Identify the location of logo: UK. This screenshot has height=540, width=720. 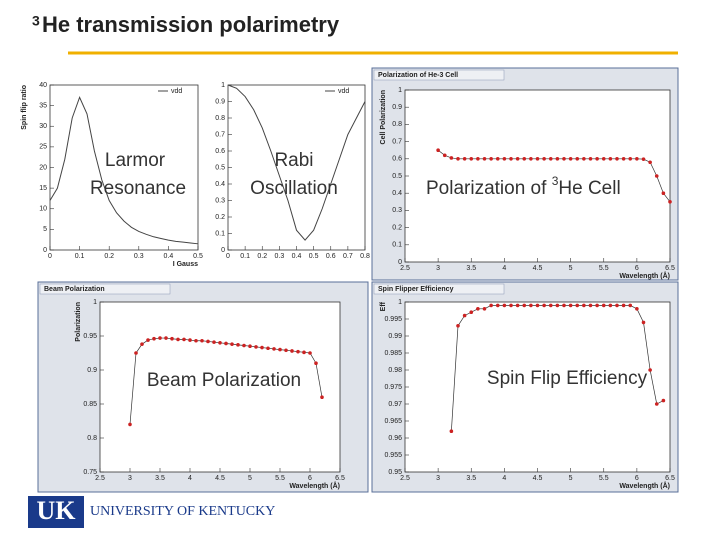
(57, 510).